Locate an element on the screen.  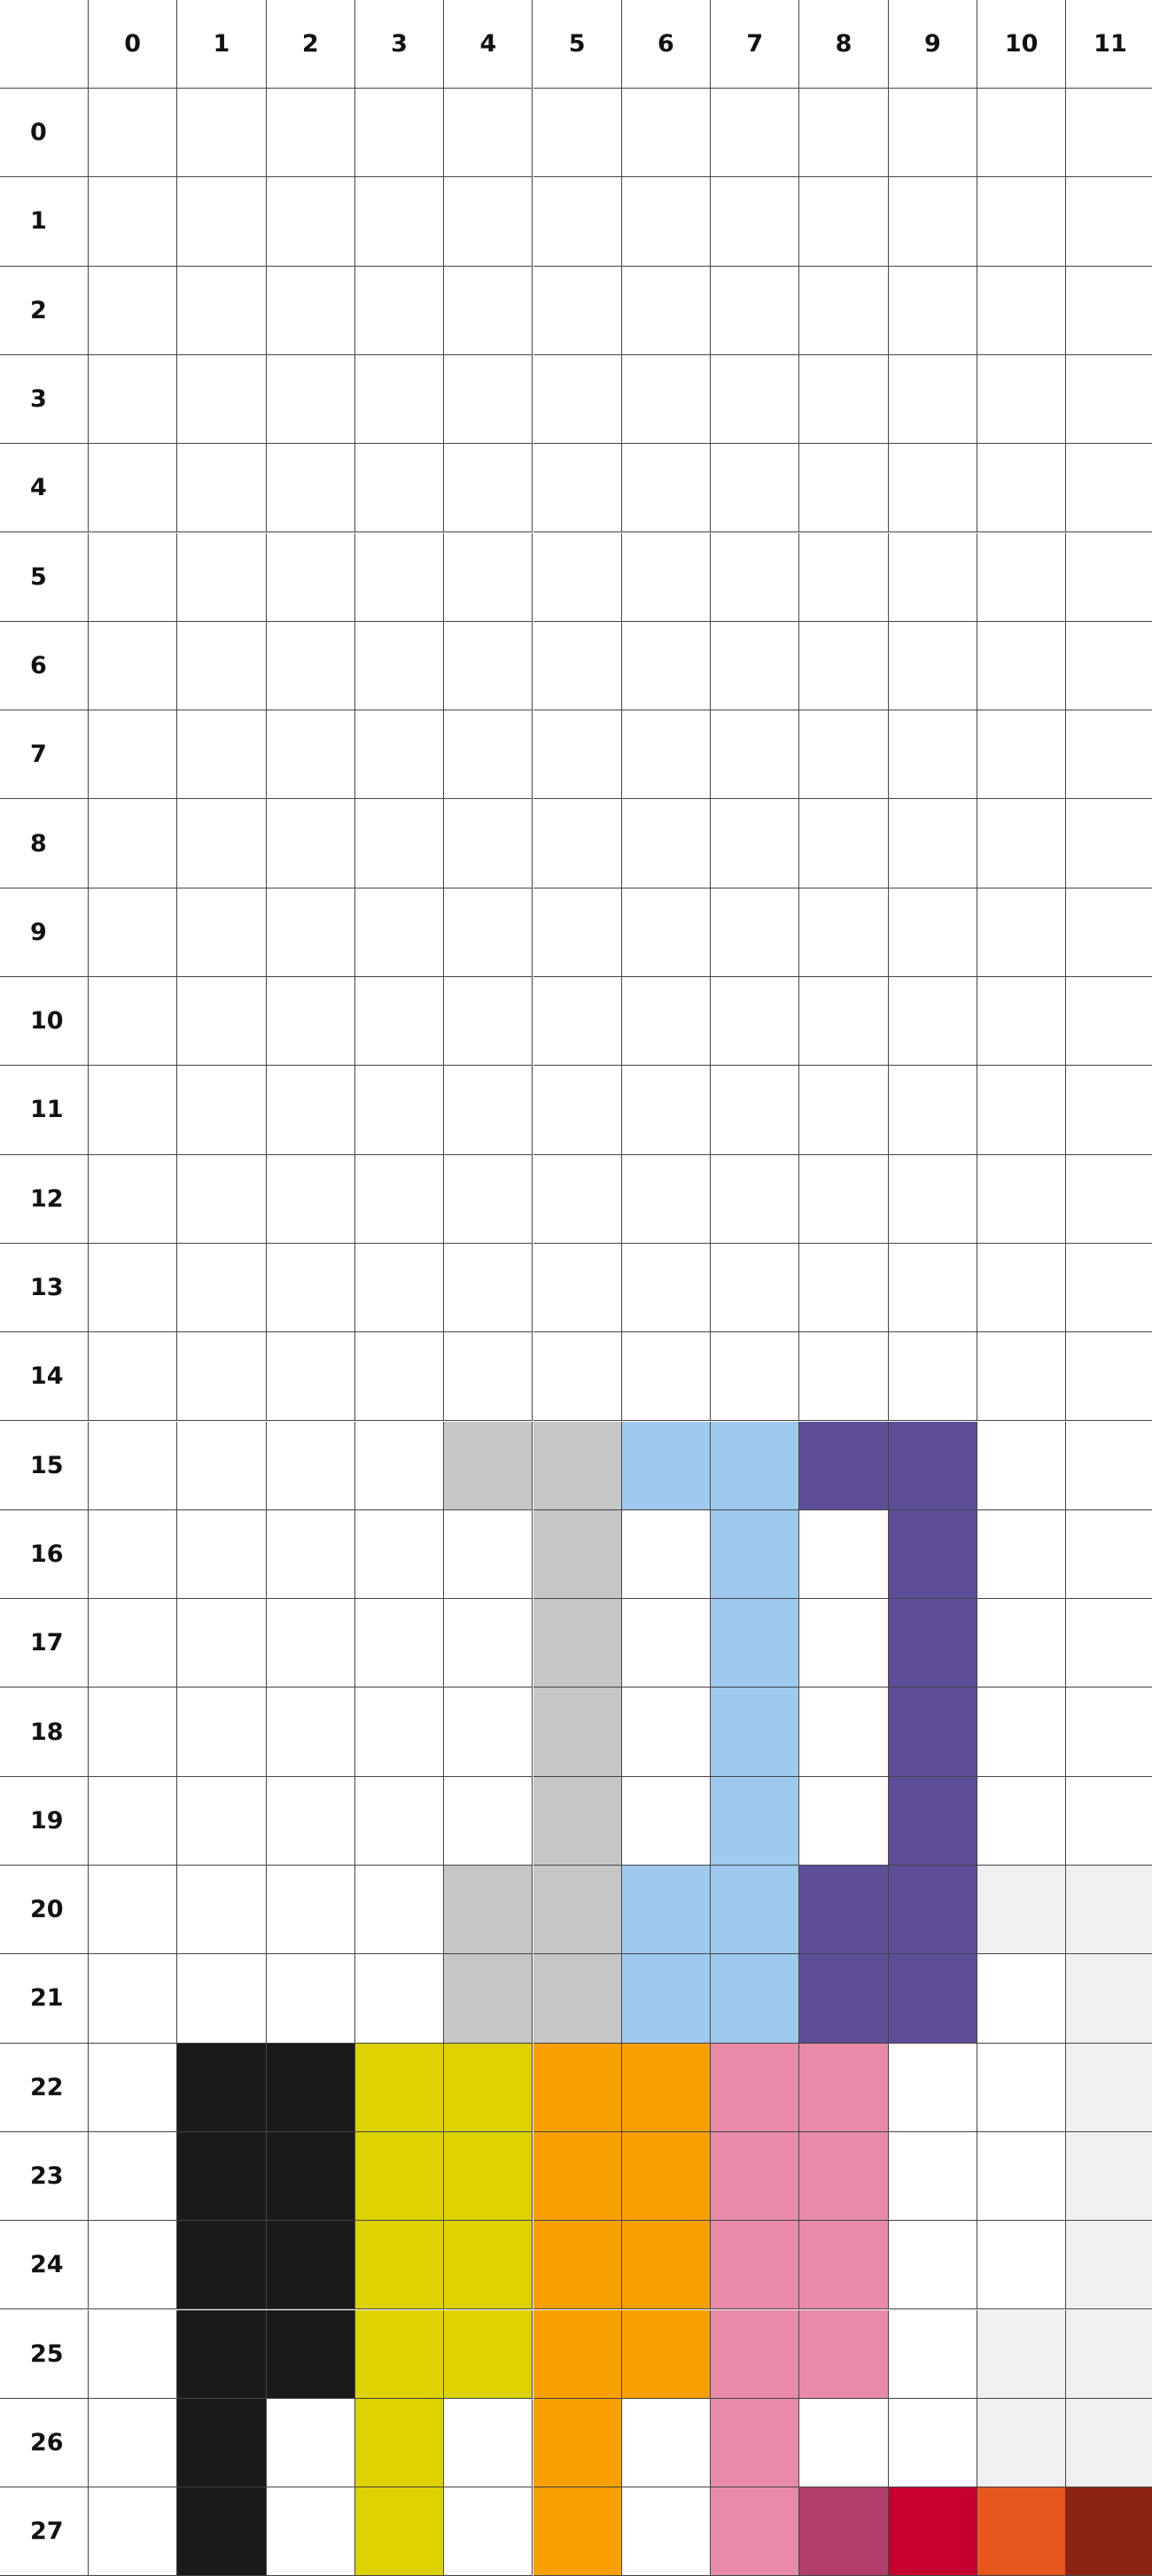
grid-cell-r19-c11 is located at coordinates (1109, 1821).